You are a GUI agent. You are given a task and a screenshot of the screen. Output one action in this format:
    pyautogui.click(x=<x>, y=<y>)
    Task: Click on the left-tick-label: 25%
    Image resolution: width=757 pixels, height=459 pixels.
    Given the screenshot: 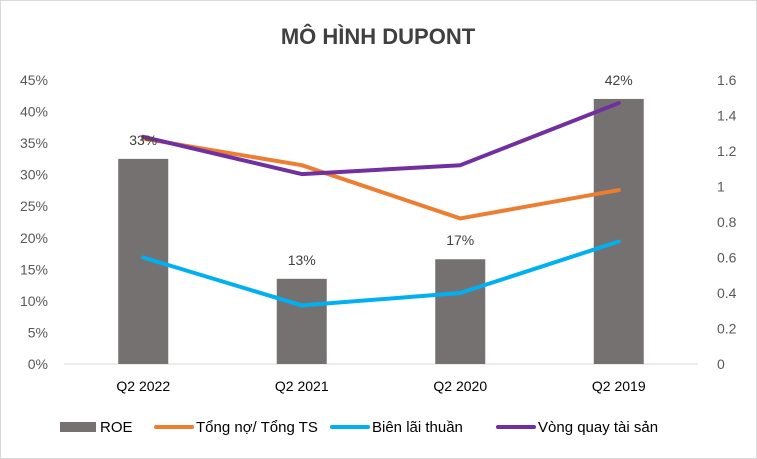 What is the action you would take?
    pyautogui.click(x=34, y=206)
    